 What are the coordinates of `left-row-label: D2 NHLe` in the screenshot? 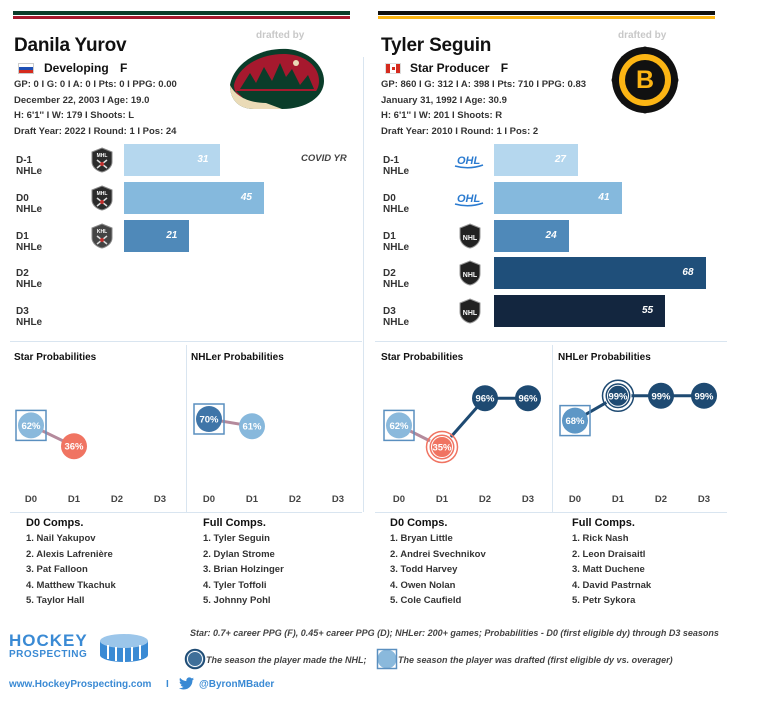 It's located at (29, 279).